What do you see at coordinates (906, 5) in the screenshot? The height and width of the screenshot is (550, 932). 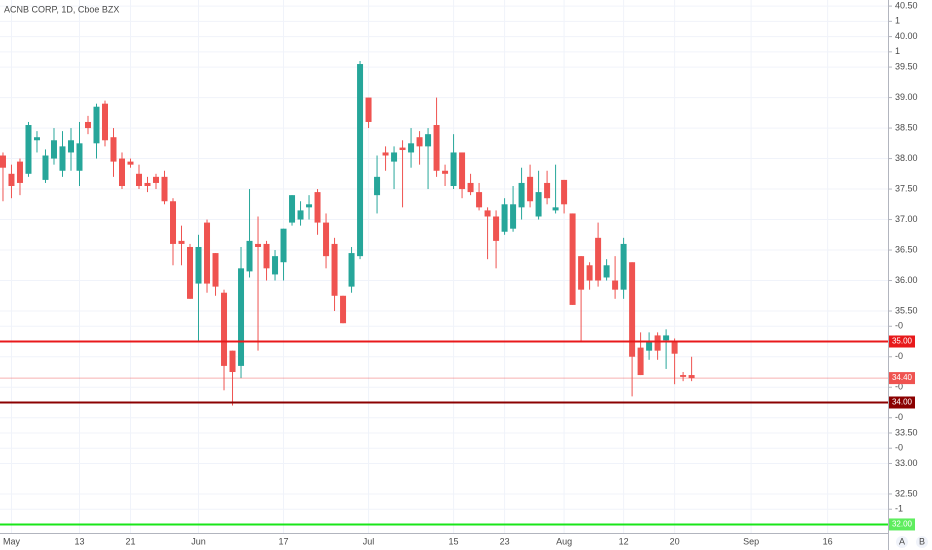 I see `y-tick-label: 40.50` at bounding box center [906, 5].